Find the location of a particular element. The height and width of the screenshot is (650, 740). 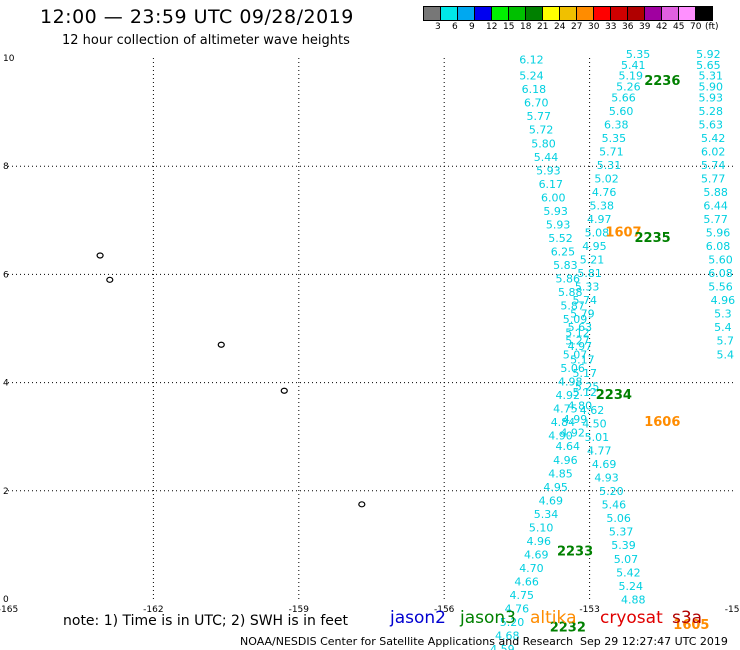

wave-height-value: 4.98 is located at coordinates (570, 381).